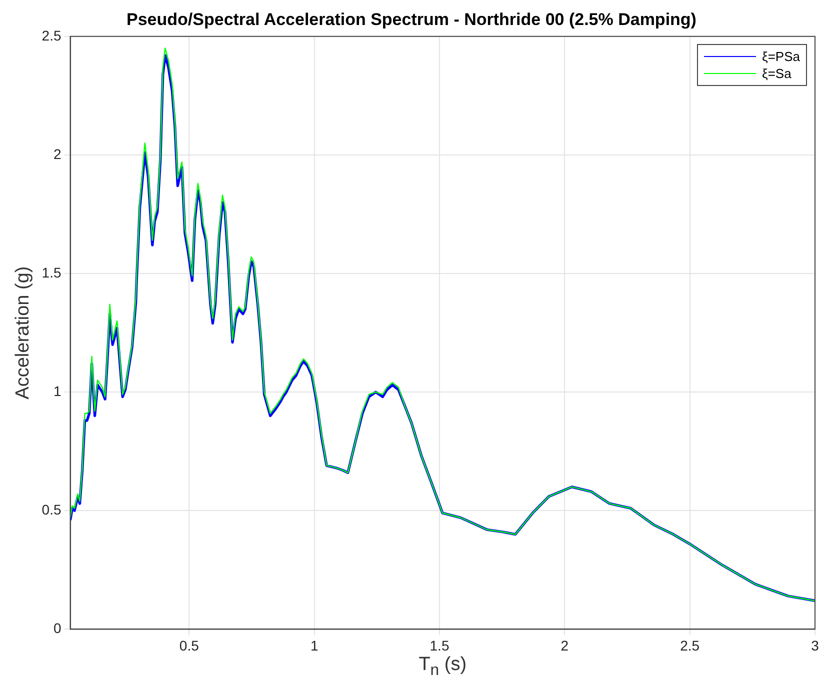 The width and height of the screenshot is (835, 698). Describe the element at coordinates (443, 667) in the screenshot. I see `x-axis-title: T$_{n}$ (s)` at that location.